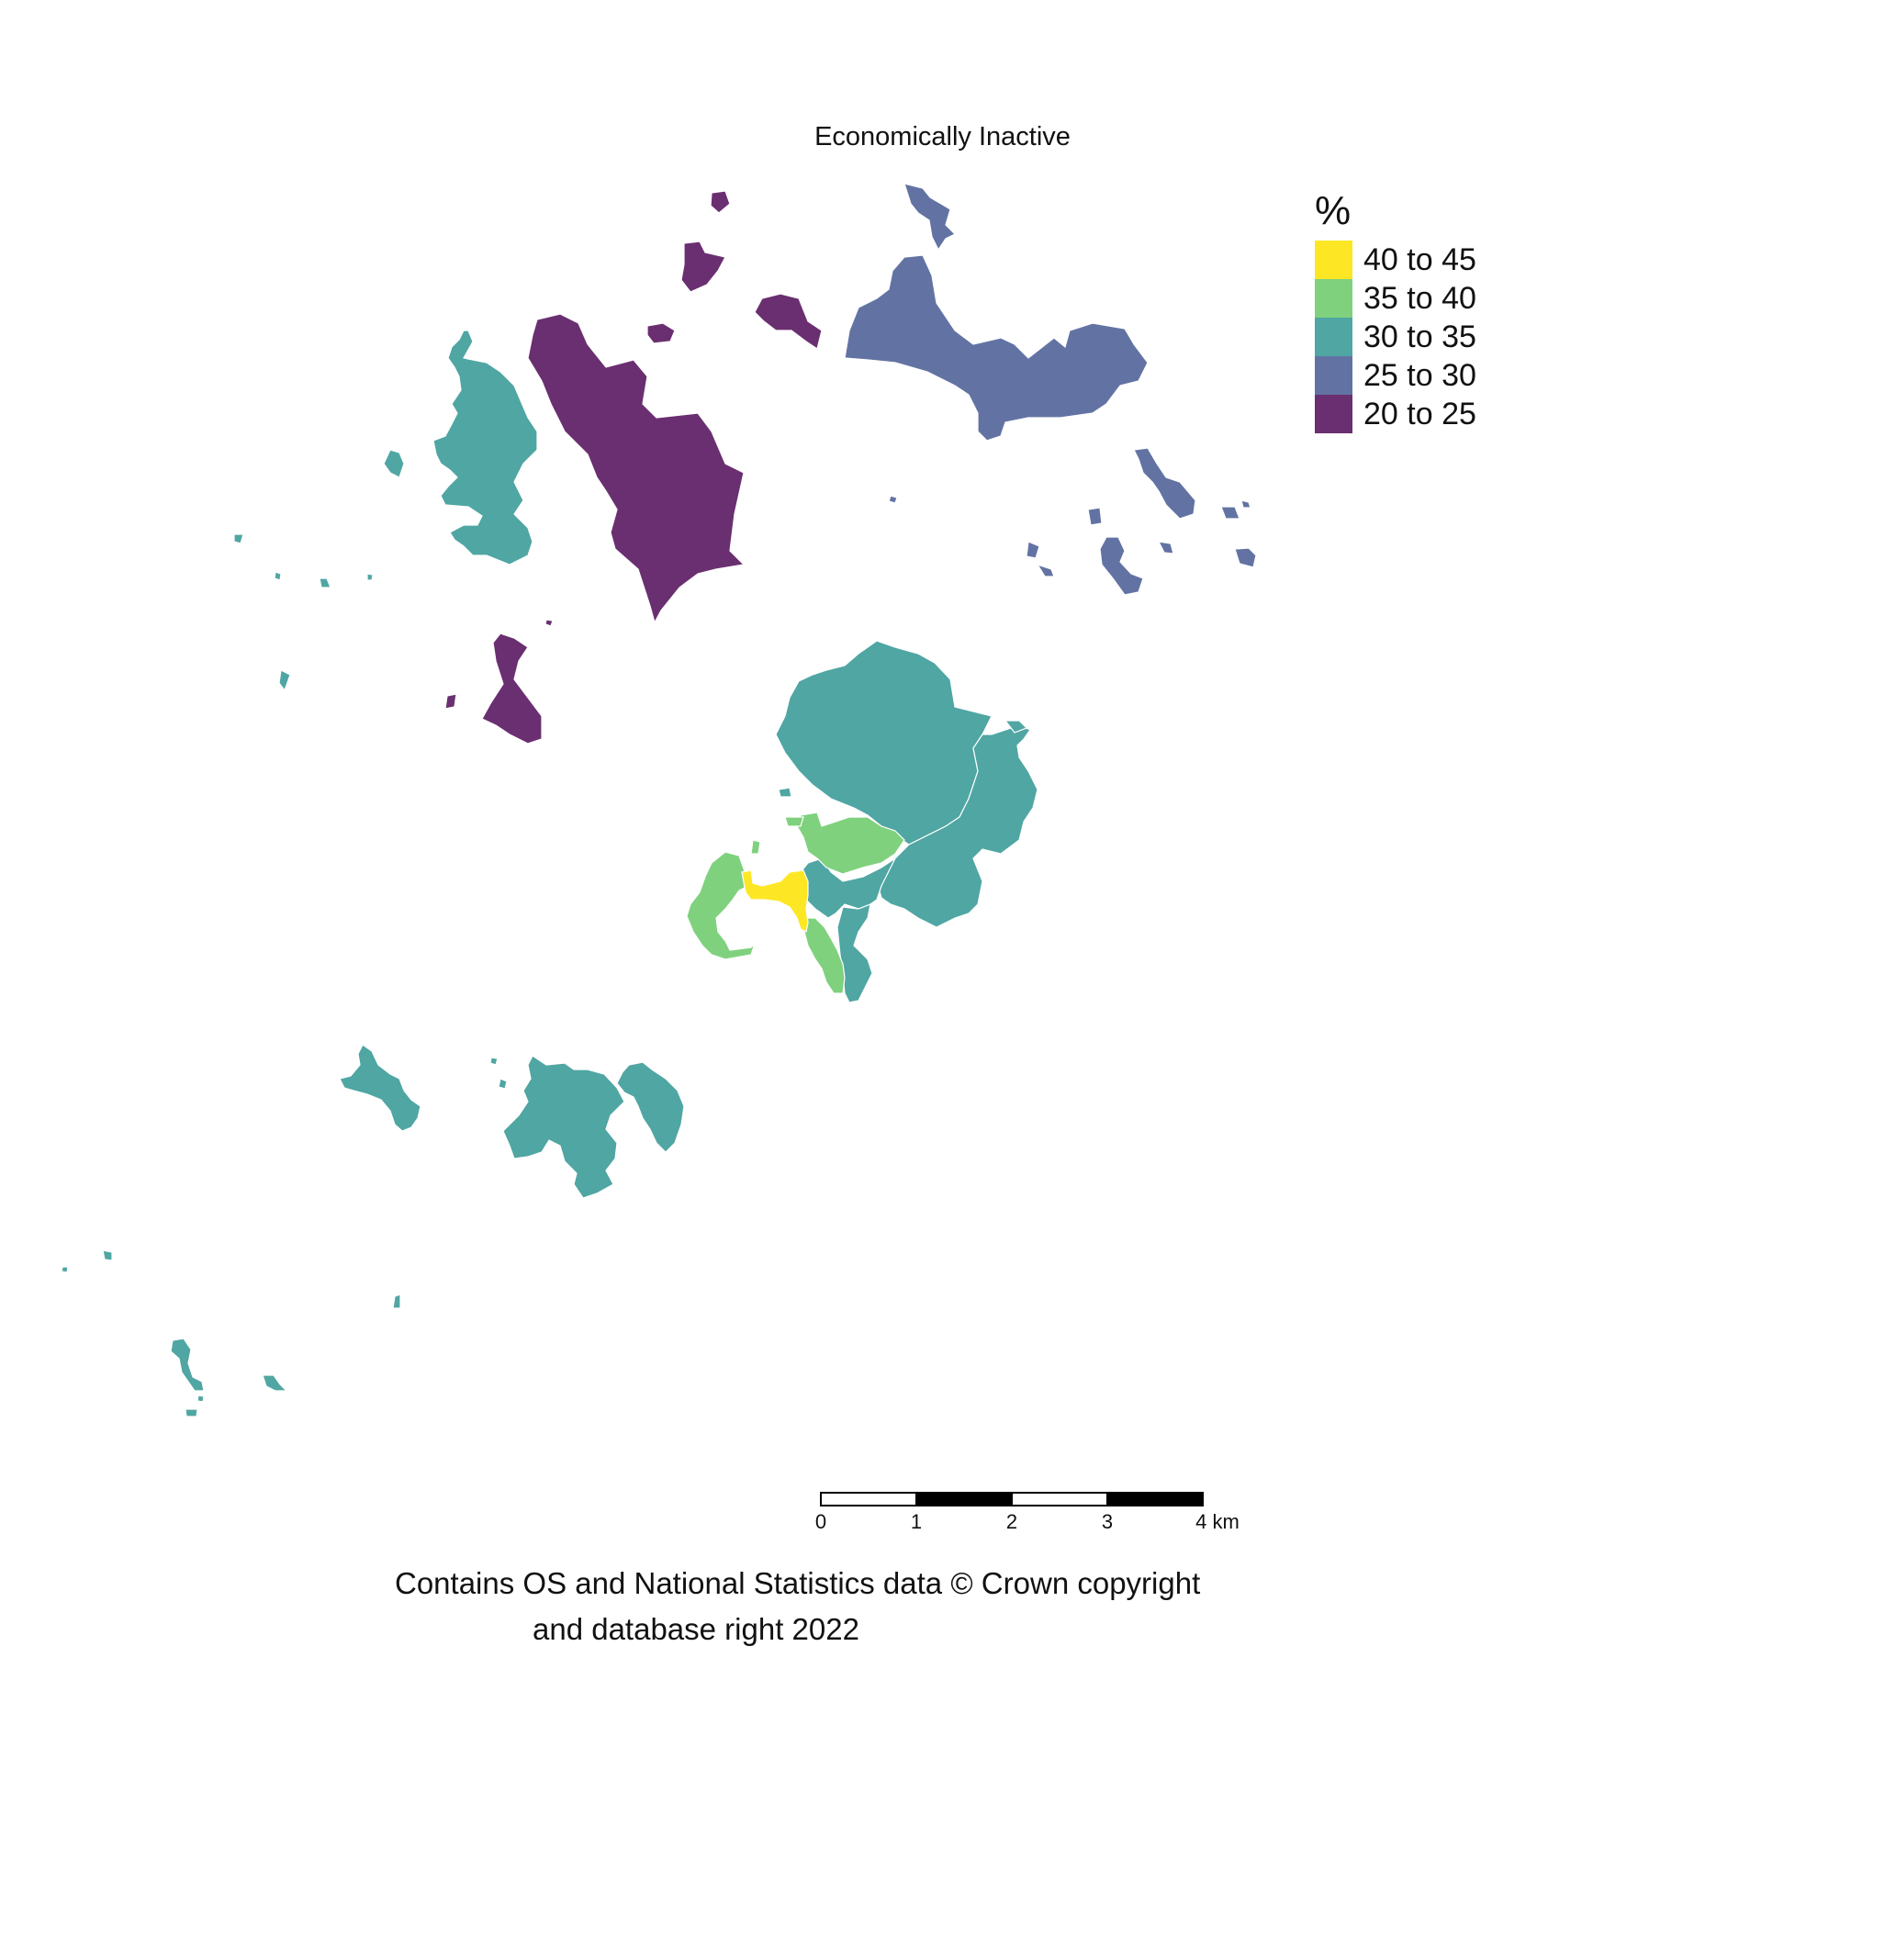 The width and height of the screenshot is (1896, 1960). I want to click on region-old-town, so click(851, 843).